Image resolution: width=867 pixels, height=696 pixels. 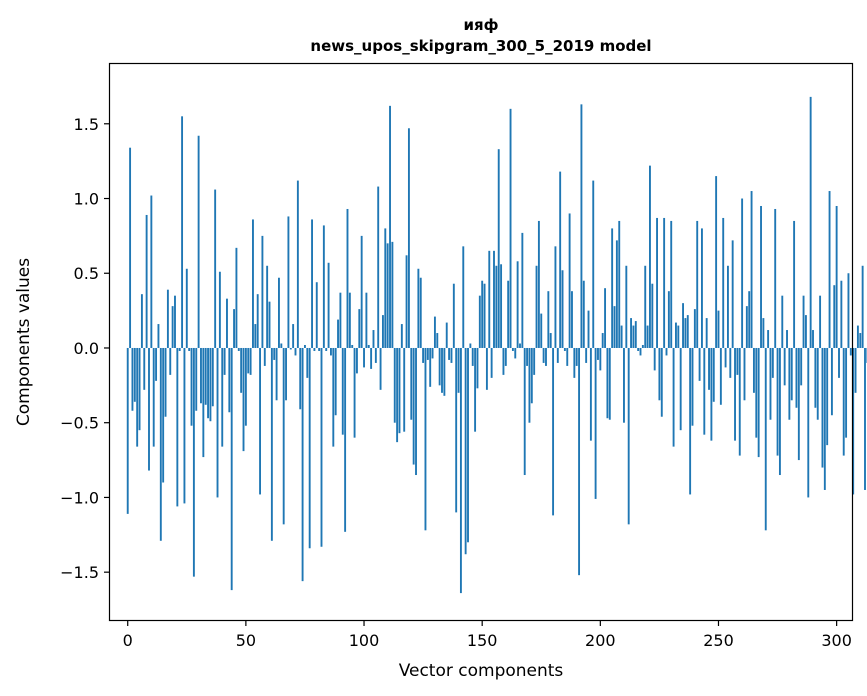 I want to click on x-axis-label: Vector components, so click(x=481, y=671).